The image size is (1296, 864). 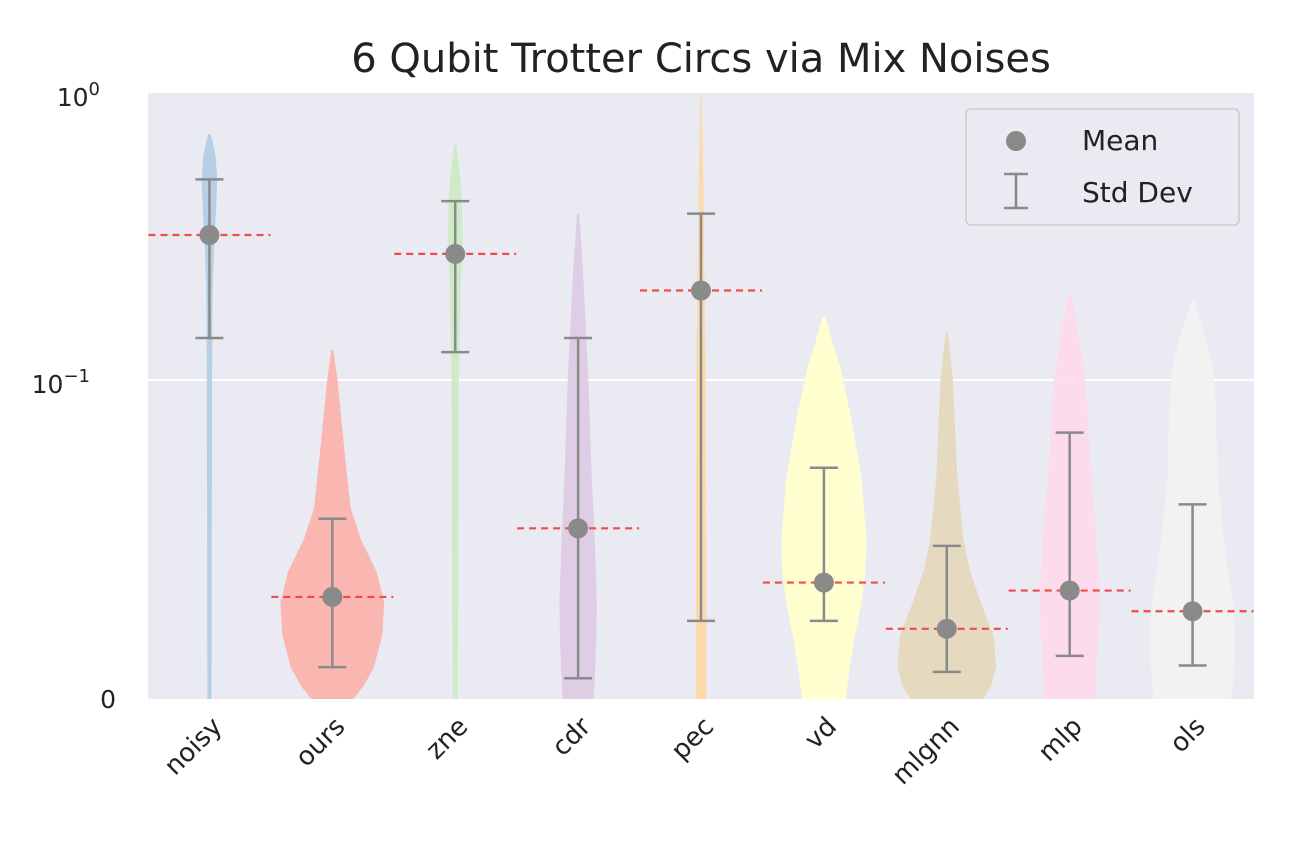 What do you see at coordinates (578, 528) in the screenshot?
I see `mean-marker-cdr` at bounding box center [578, 528].